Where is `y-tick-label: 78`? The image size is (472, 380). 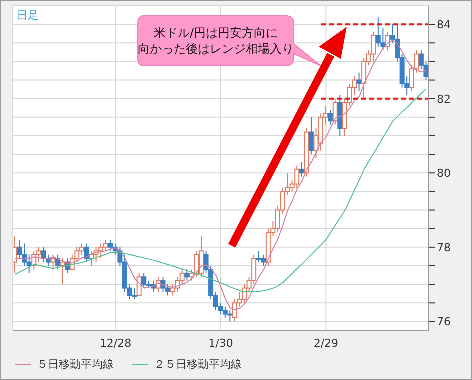 y-tick-label: 78 is located at coordinates (444, 247).